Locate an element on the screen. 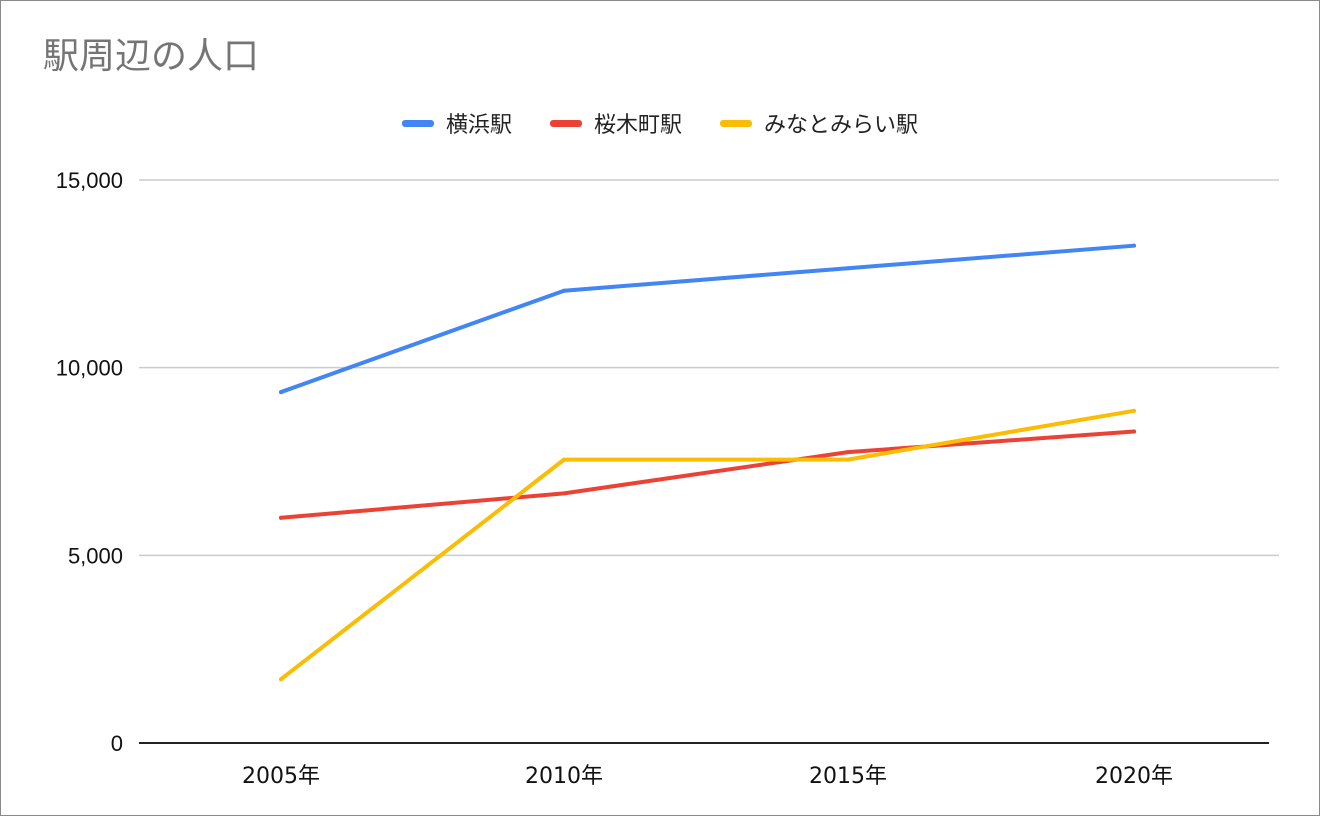  legend-label-sakuragicho: 桜木町駅 is located at coordinates (637, 125).